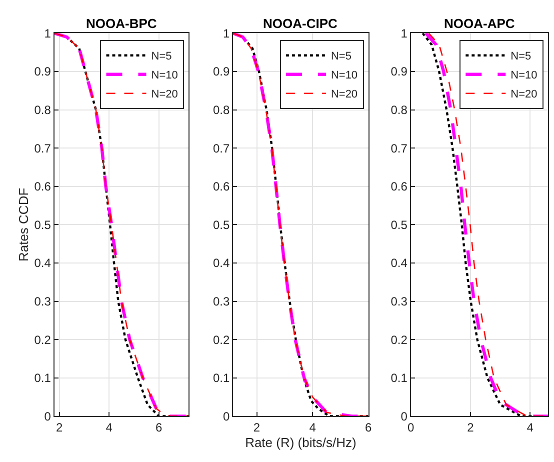 The image size is (554, 462). Describe the element at coordinates (122, 23) in the screenshot. I see `chart-title: NOOA-BPC` at that location.